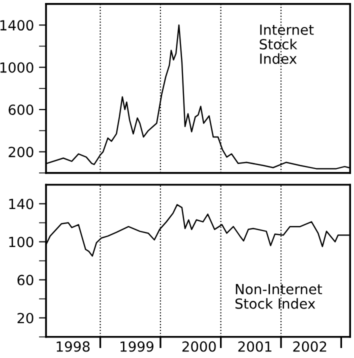 This screenshot has height=358, width=354. I want to click on y-tick-label: 600, so click(21, 110).